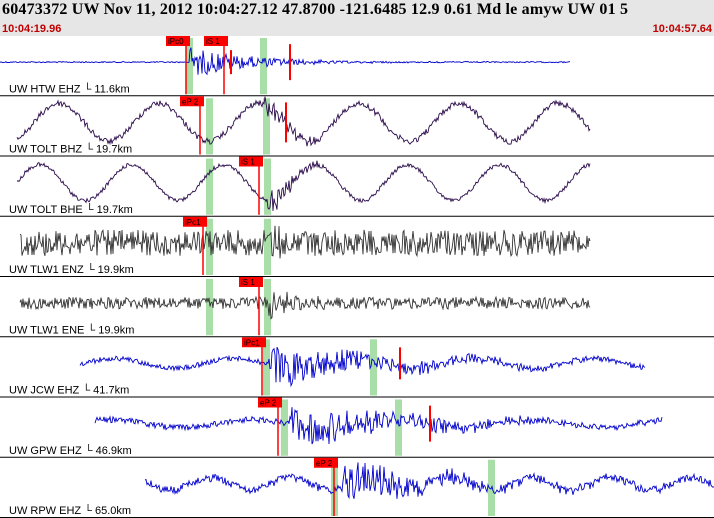 This screenshot has height=518, width=714. I want to click on end-time: 10:04:57.64, so click(682, 29).